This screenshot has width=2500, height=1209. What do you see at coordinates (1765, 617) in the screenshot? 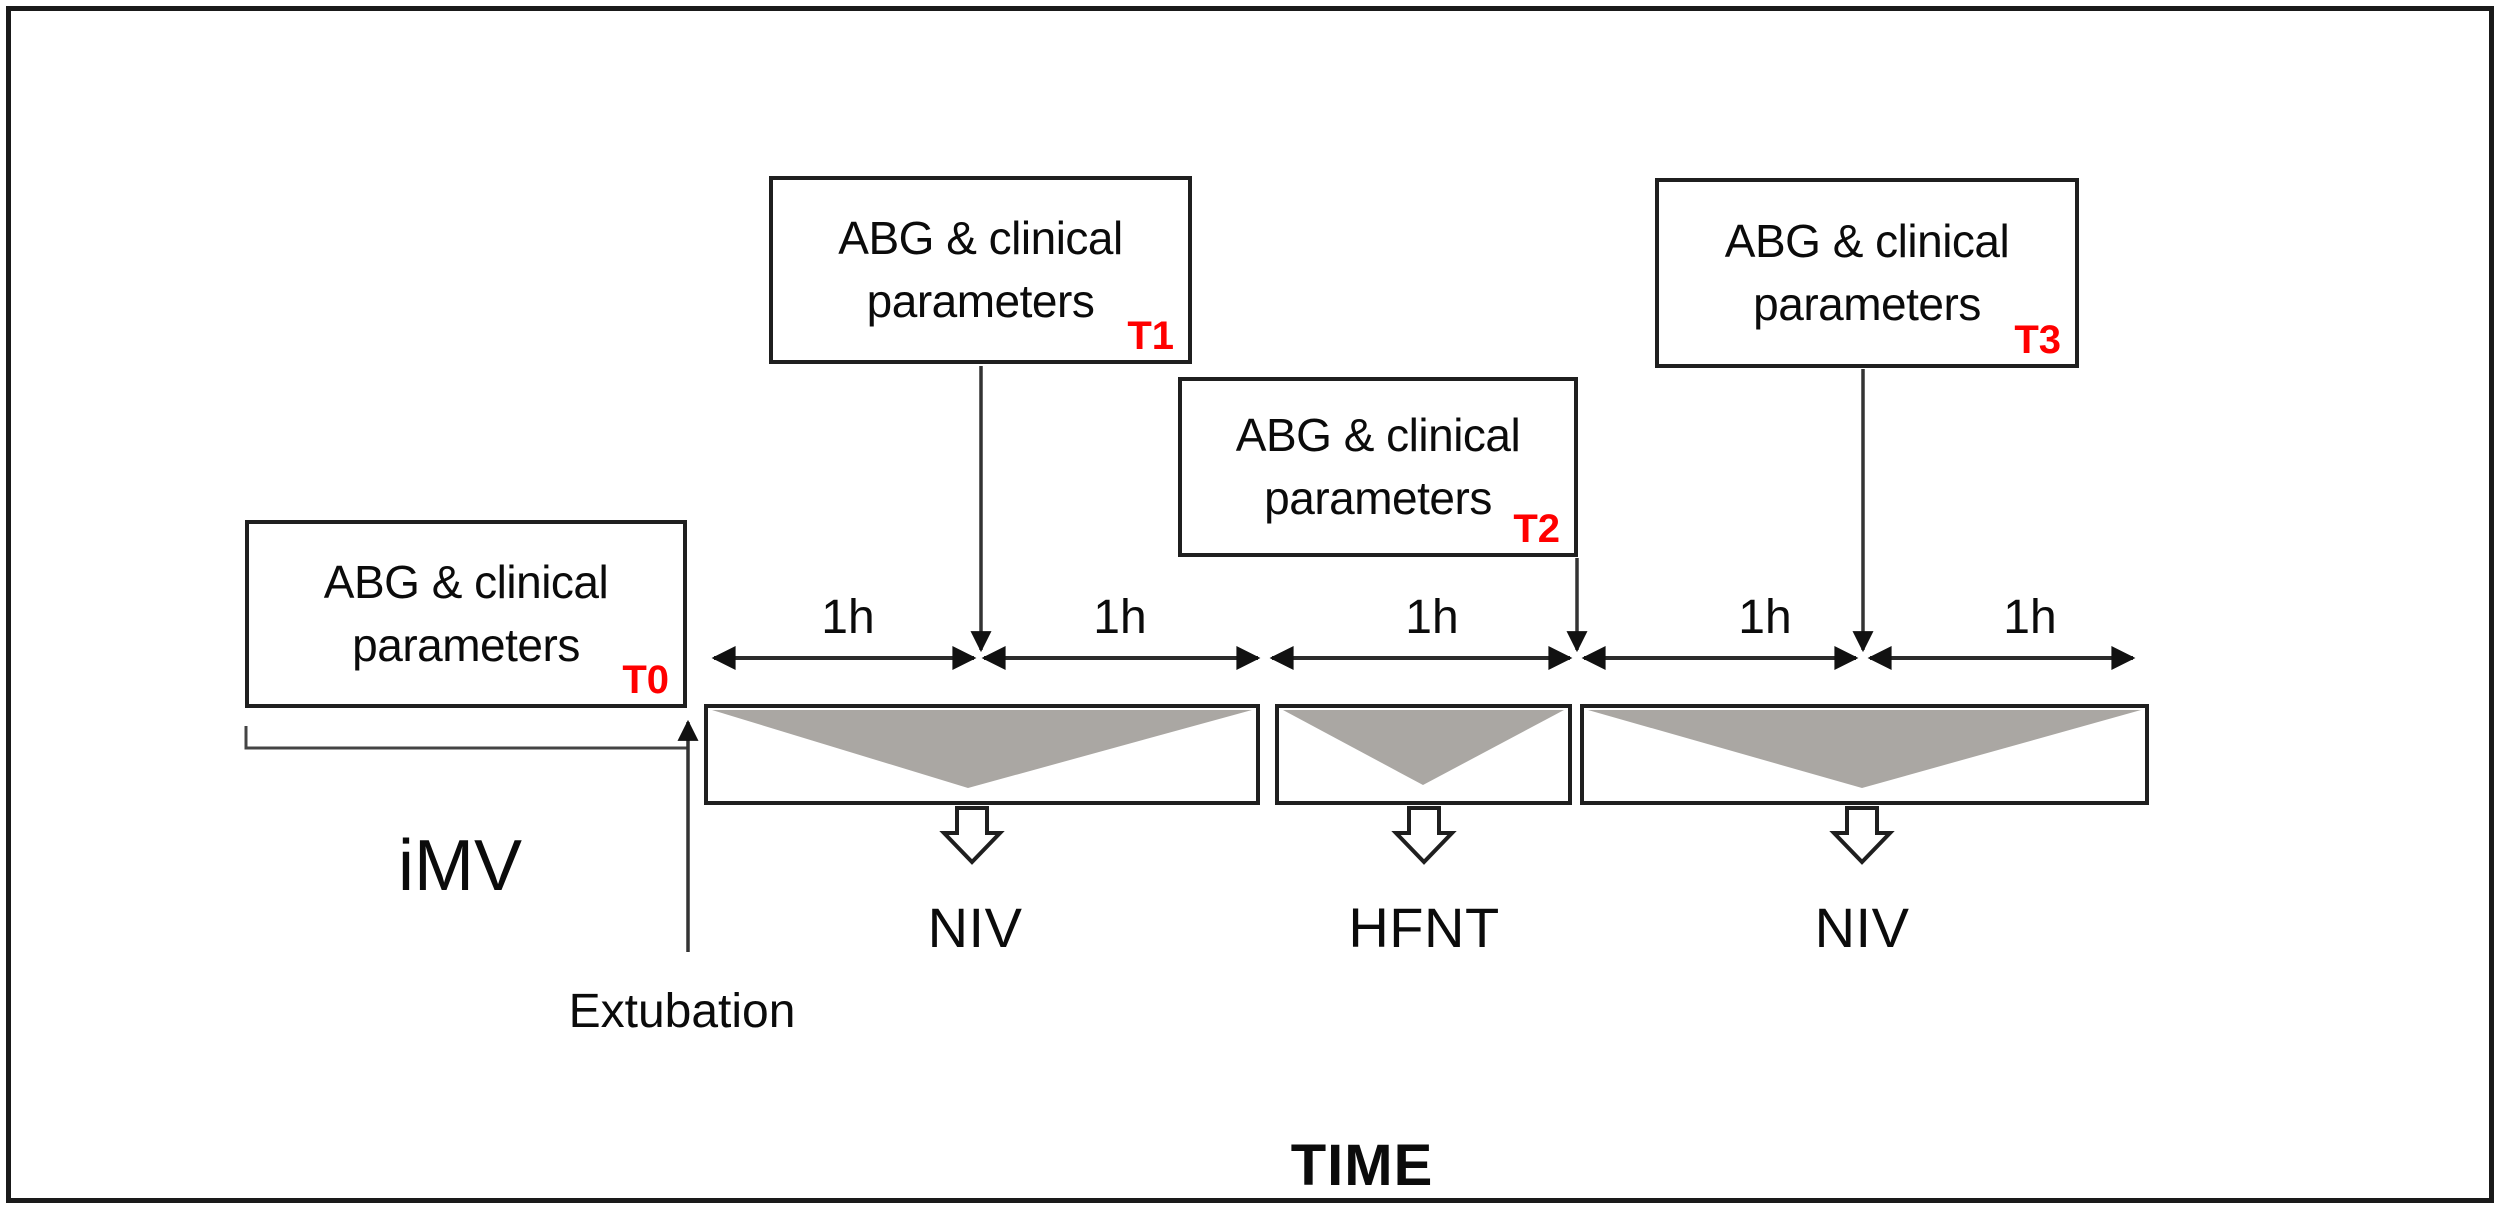
I see `interval-label-4: 1h` at bounding box center [1765, 617].